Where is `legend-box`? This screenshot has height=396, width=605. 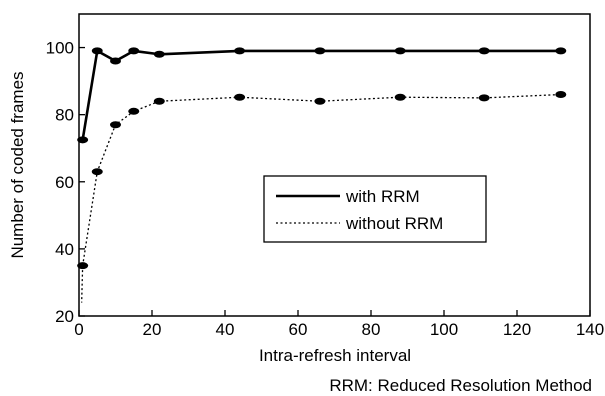
legend-box is located at coordinates (375, 209).